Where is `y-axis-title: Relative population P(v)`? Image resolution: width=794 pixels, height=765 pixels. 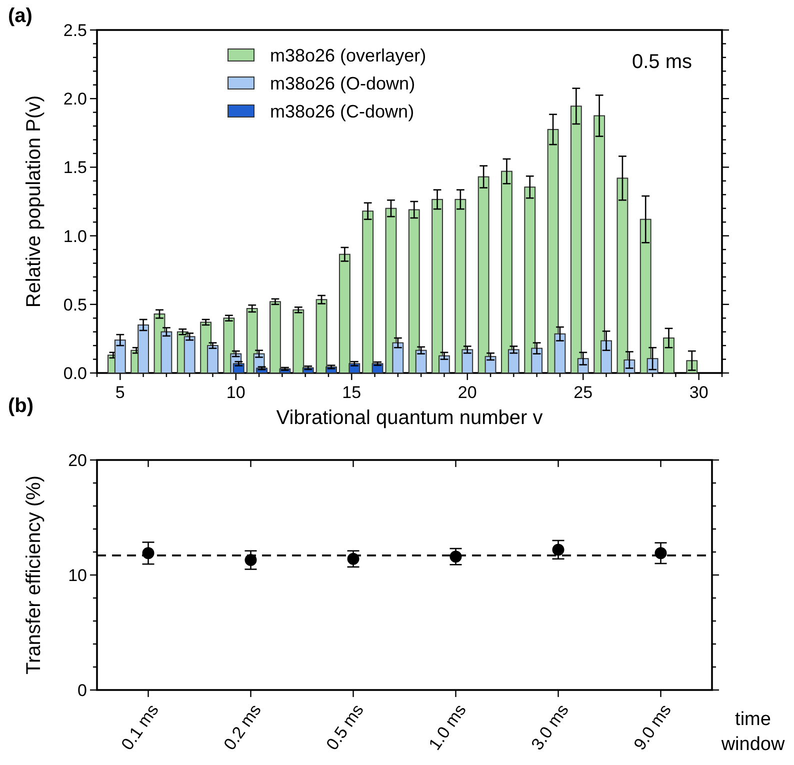
y-axis-title: Relative population P(v) is located at coordinates (34, 201).